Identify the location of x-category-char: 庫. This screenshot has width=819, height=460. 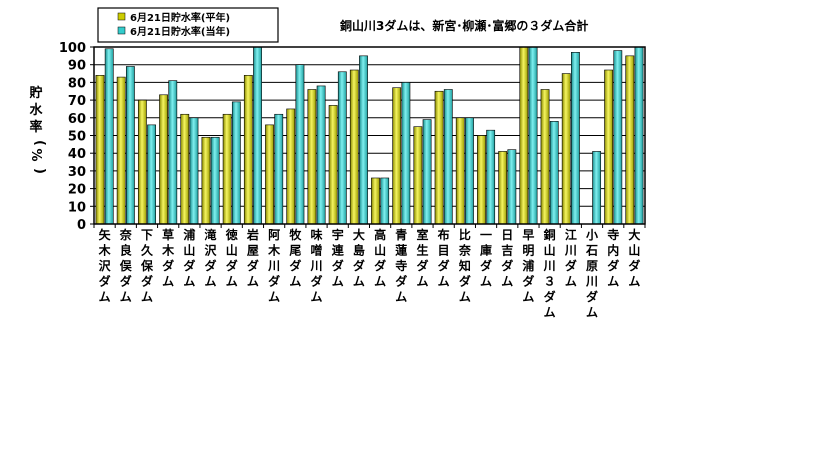
(486, 250).